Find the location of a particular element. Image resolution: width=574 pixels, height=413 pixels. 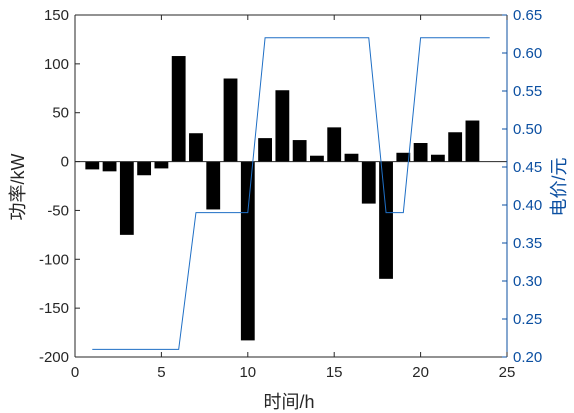

y-tick-label: 50 is located at coordinates (60, 113).